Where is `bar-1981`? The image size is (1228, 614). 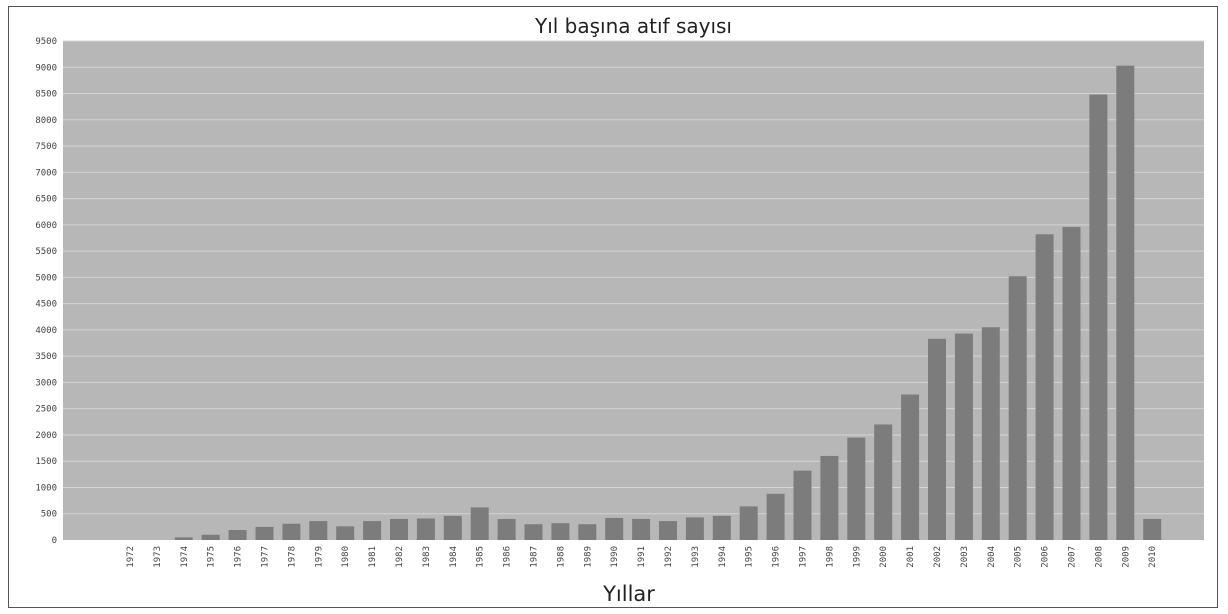
bar-1981 is located at coordinates (372, 530).